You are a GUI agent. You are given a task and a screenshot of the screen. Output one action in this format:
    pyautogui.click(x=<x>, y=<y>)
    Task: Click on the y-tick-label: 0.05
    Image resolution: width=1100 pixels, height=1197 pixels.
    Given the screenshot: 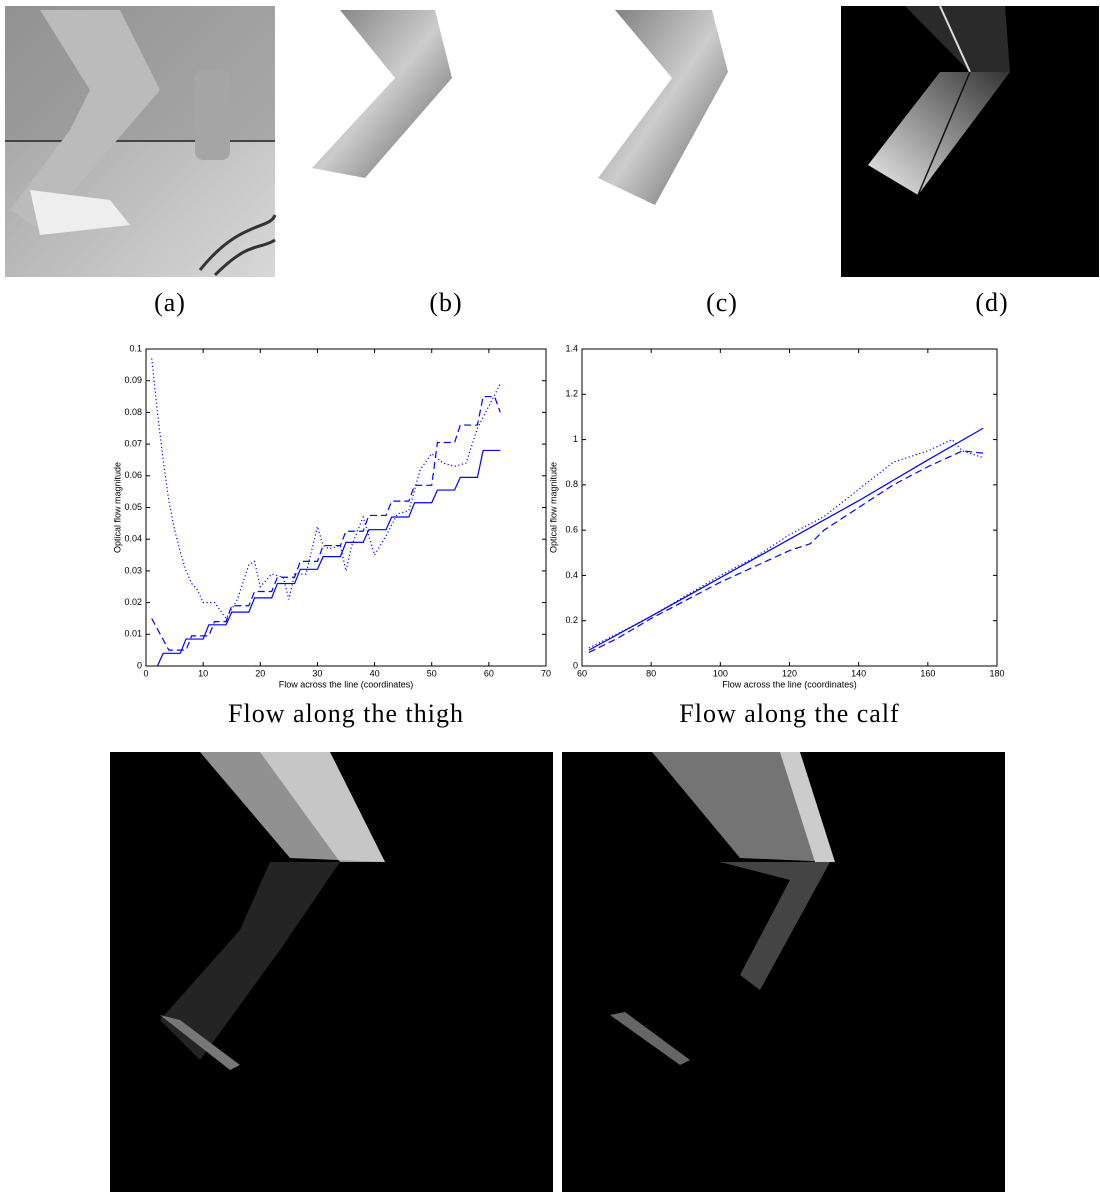 What is the action you would take?
    pyautogui.click(x=133, y=507)
    